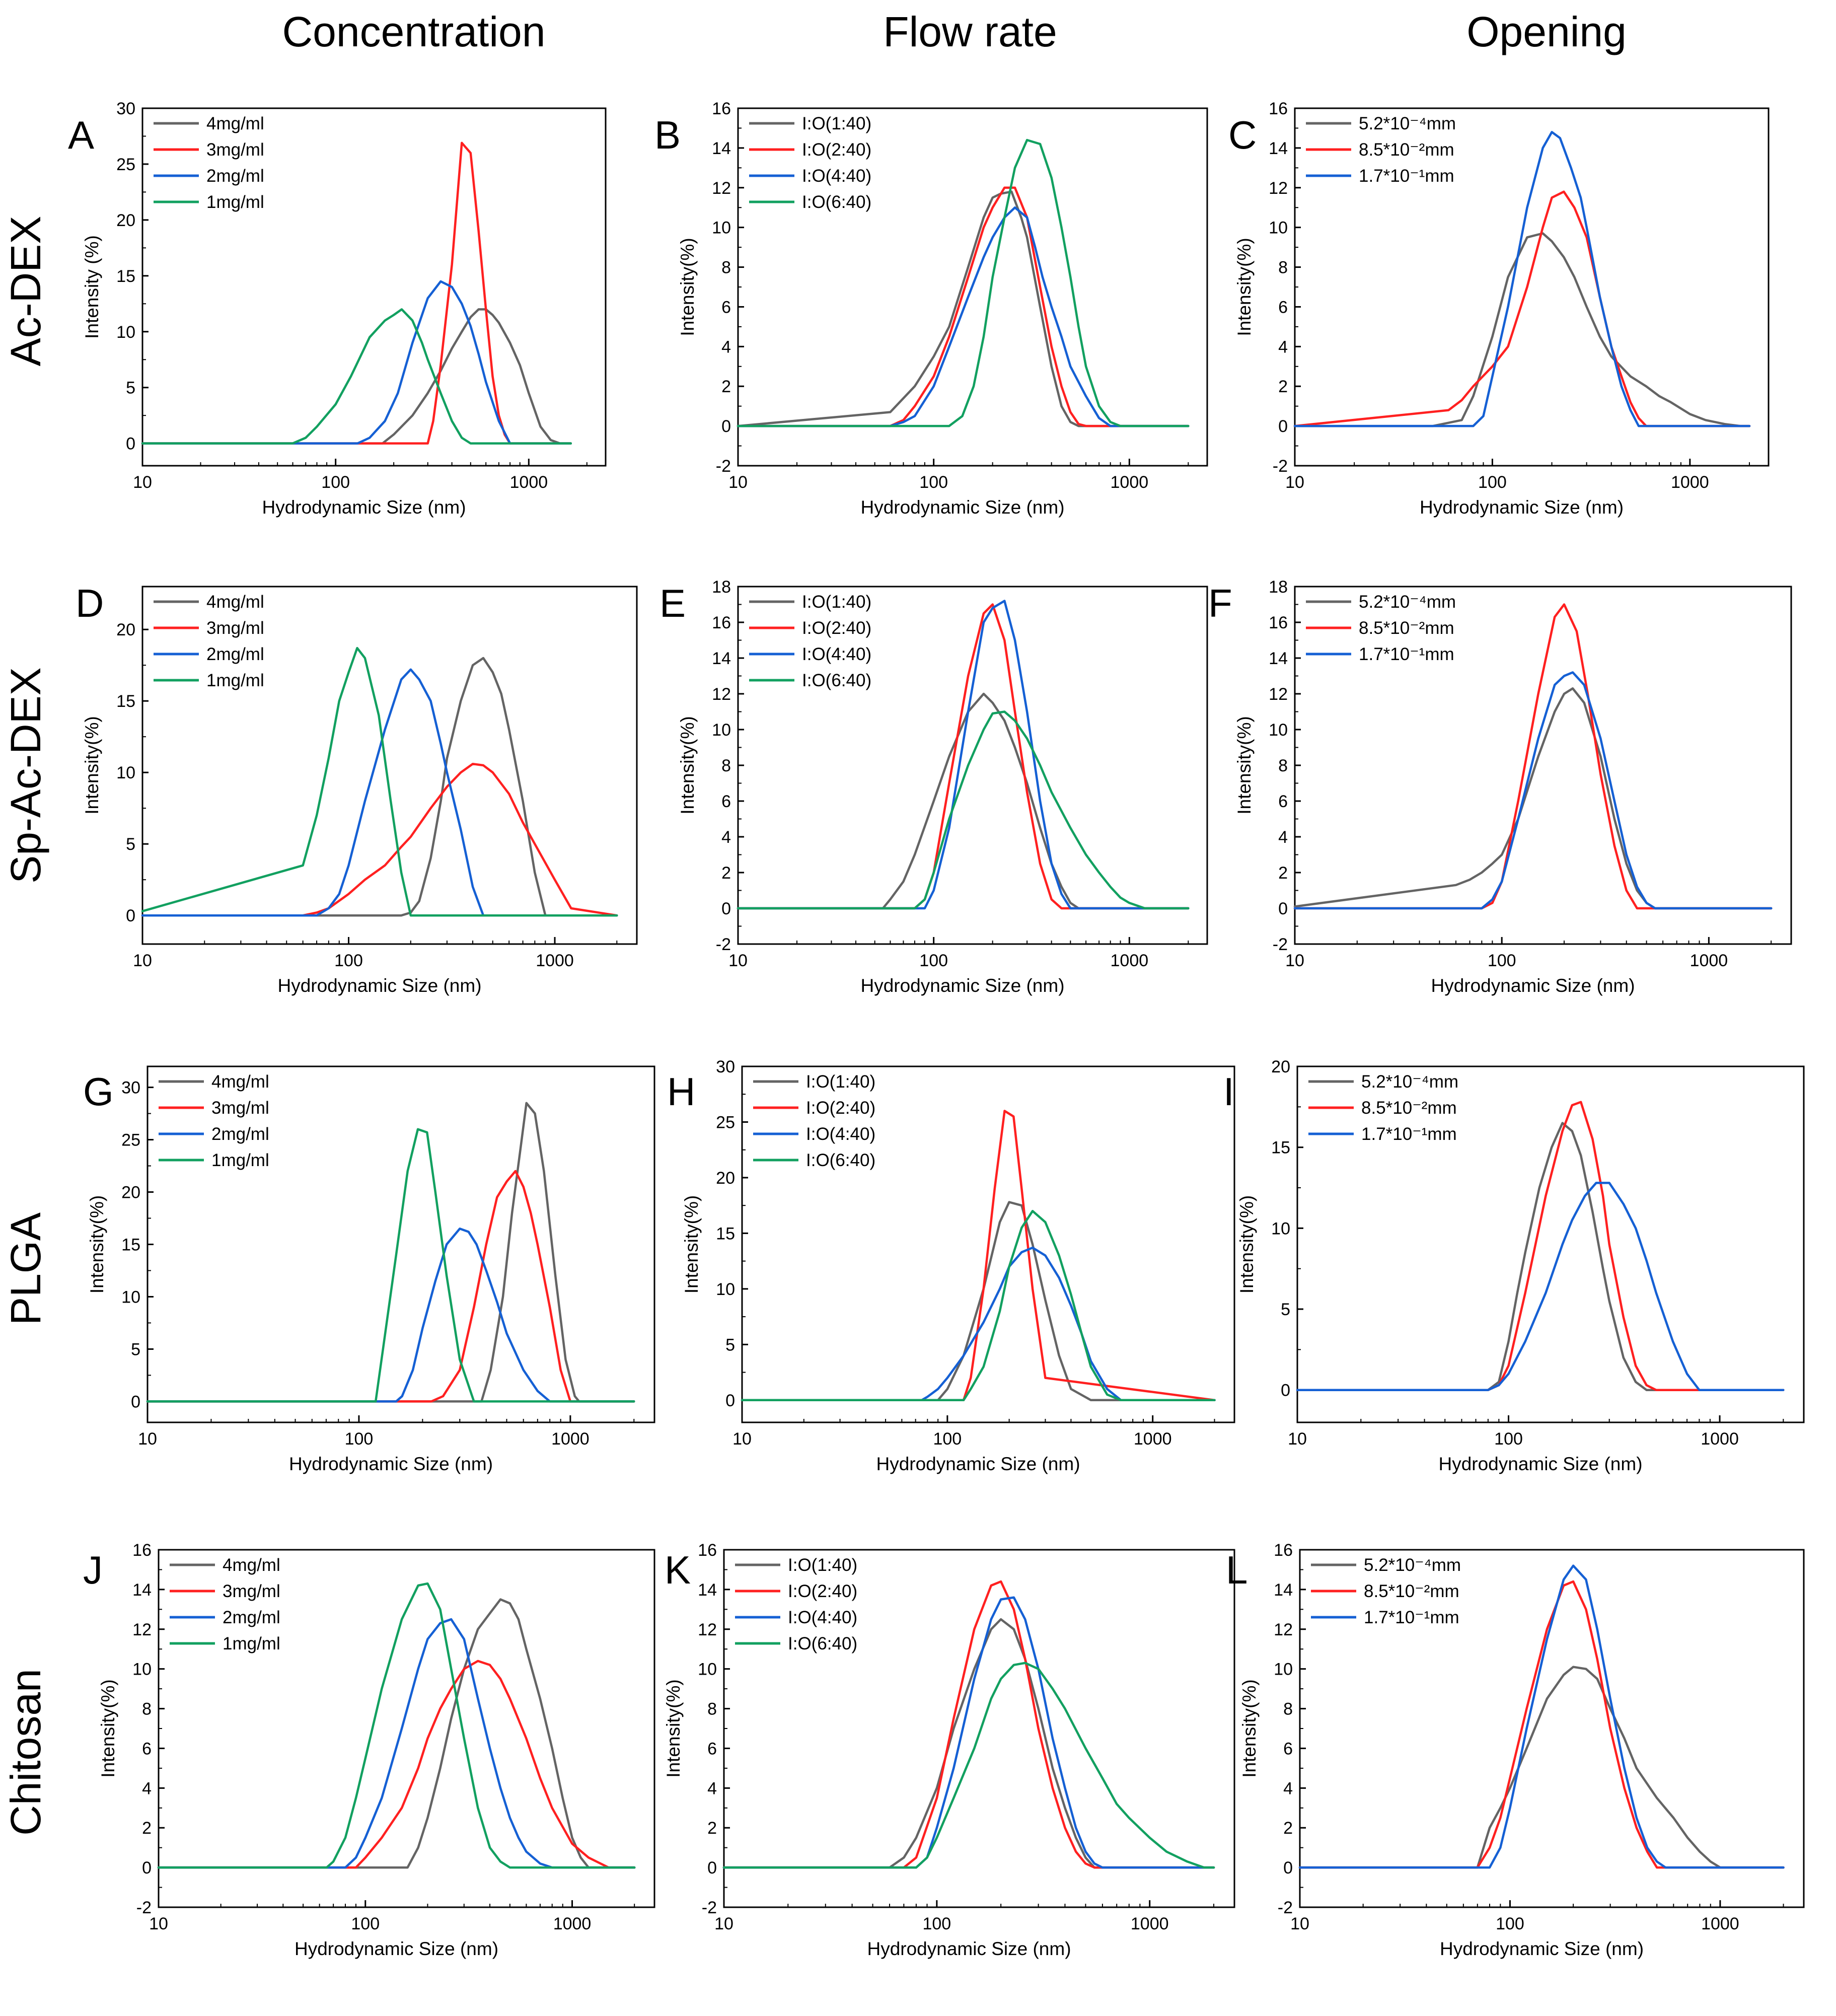 The width and height of the screenshot is (1836, 2016). I want to click on panel-letter: H, so click(681, 1092).